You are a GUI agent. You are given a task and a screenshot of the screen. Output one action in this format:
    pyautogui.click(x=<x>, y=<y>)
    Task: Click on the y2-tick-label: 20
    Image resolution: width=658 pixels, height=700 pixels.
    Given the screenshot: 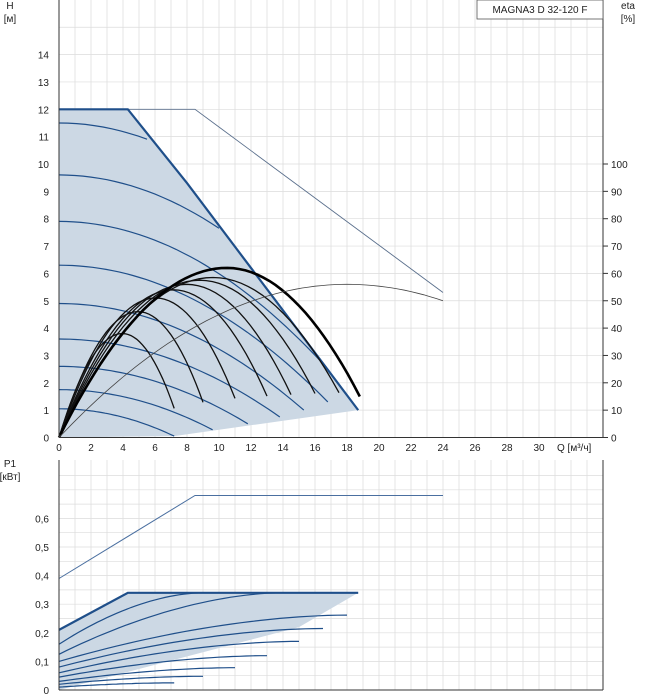 What is the action you would take?
    pyautogui.click(x=617, y=384)
    